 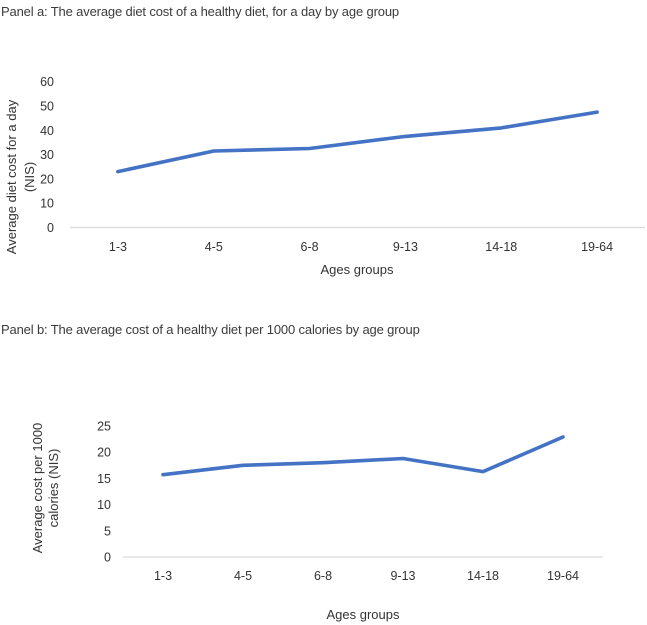 I want to click on y-tick-label: 50, so click(x=47, y=107).